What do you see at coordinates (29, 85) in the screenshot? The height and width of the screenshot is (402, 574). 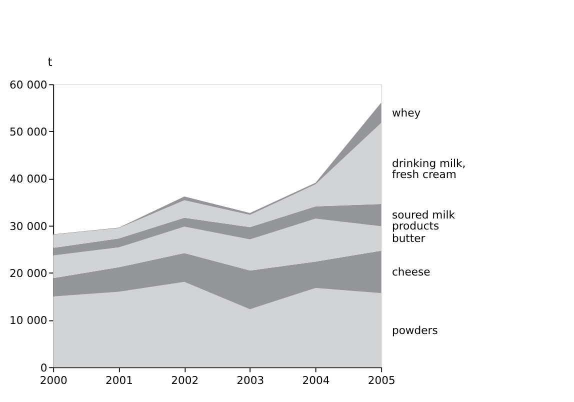 I see `y-tick-label: 60 000` at bounding box center [29, 85].